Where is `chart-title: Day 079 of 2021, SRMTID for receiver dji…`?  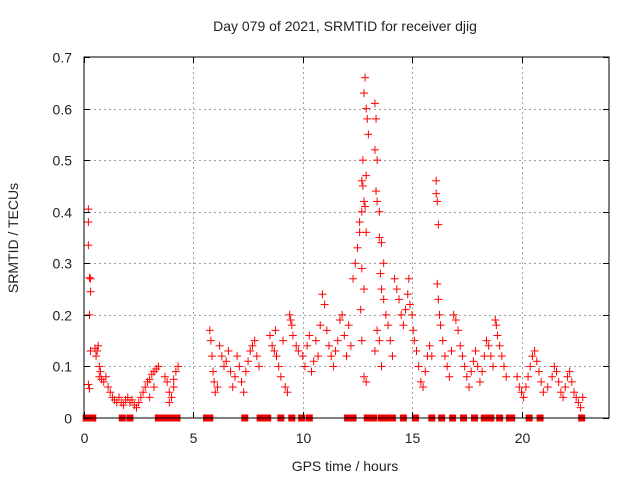 chart-title: Day 079 of 2021, SRMTID for receiver dji… is located at coordinates (345, 26).